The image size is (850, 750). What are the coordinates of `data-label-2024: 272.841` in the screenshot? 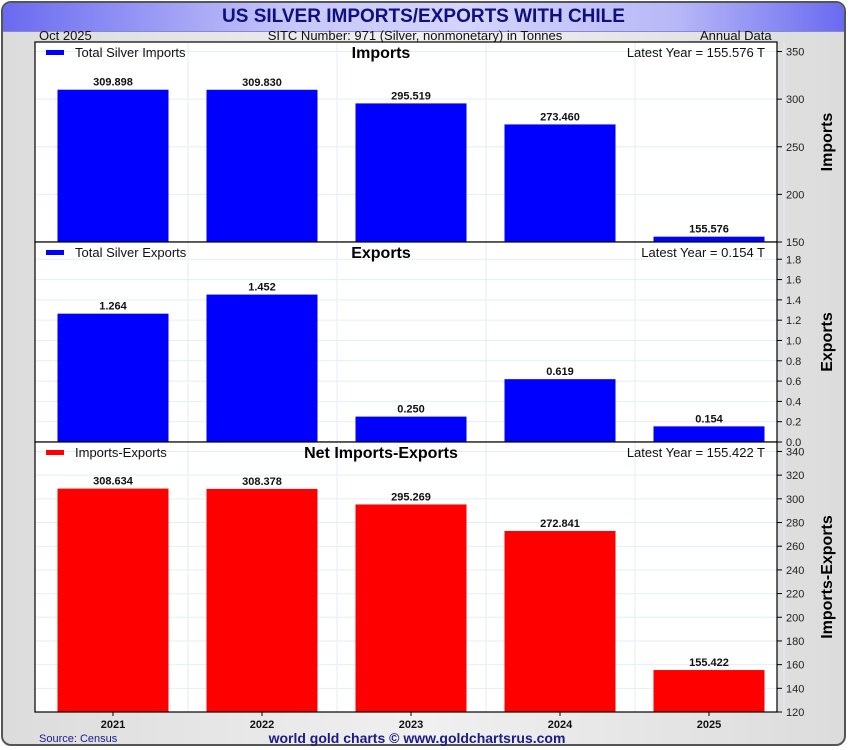 It's located at (560, 524).